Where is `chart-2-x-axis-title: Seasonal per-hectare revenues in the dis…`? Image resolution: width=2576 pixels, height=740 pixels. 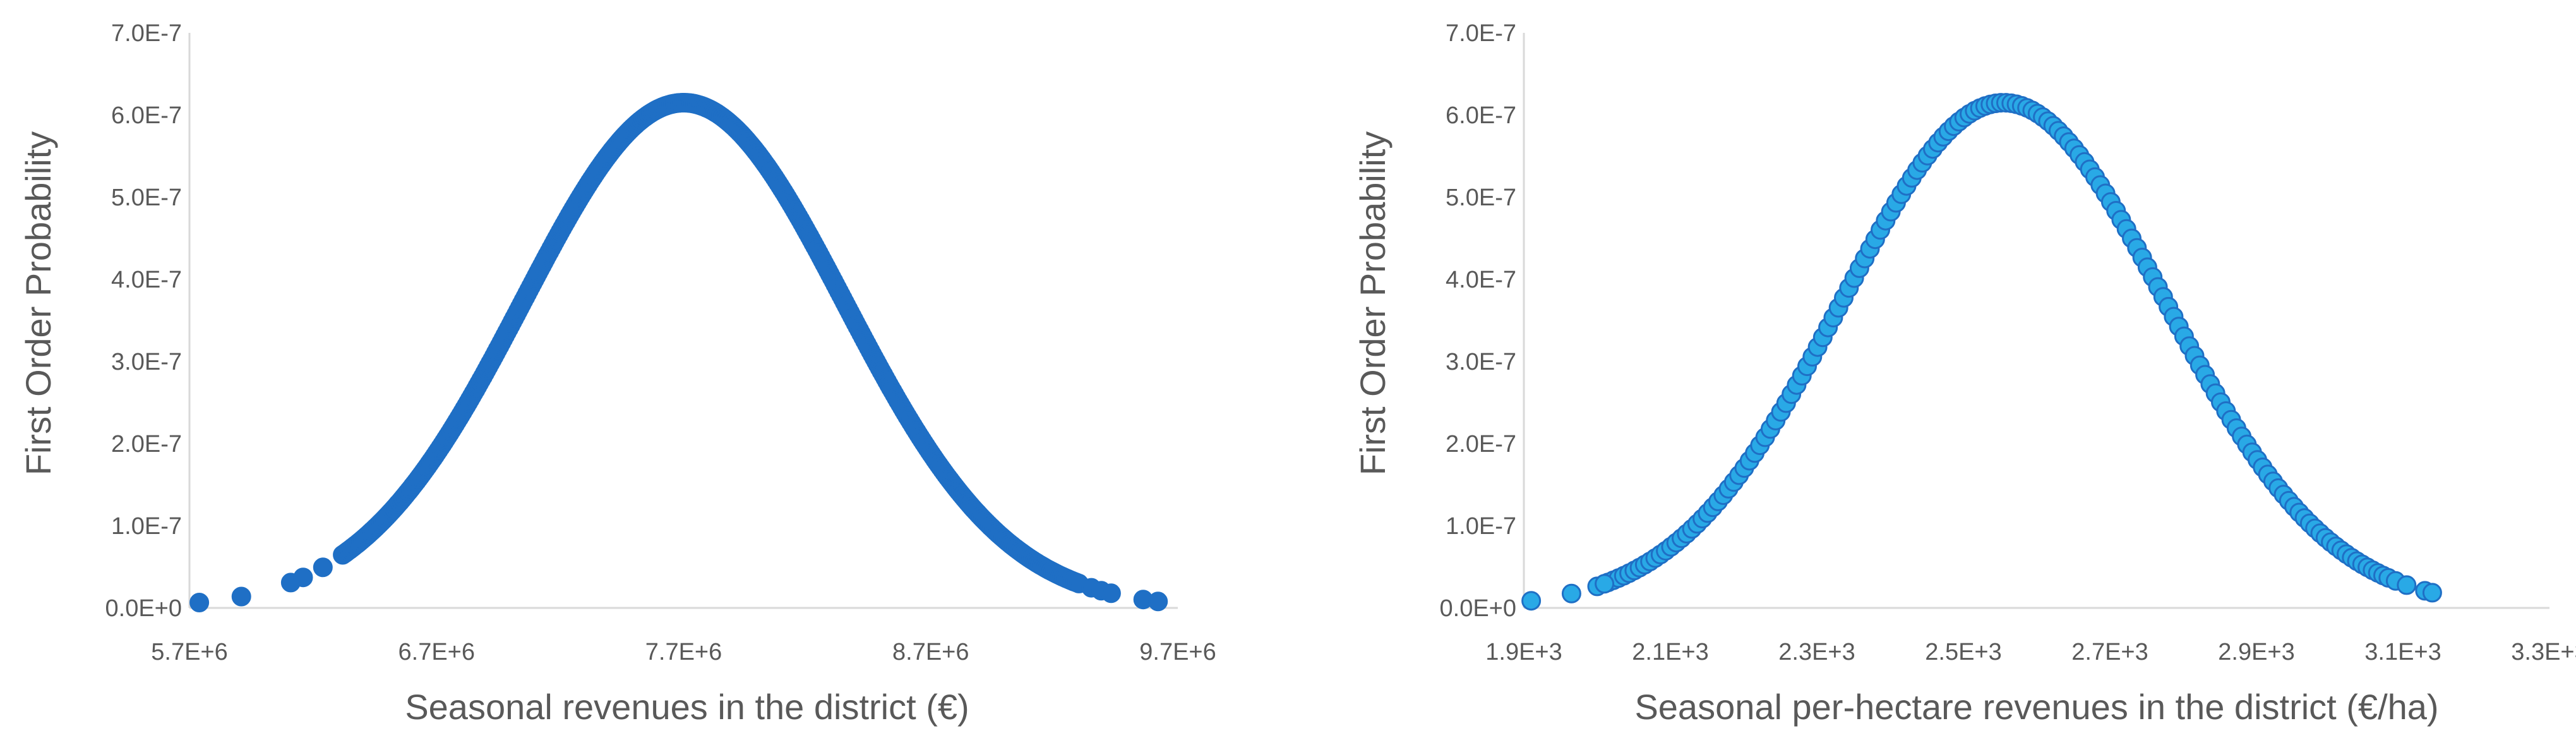 chart-2-x-axis-title: Seasonal per-hectare revenues in the dis… is located at coordinates (2036, 707).